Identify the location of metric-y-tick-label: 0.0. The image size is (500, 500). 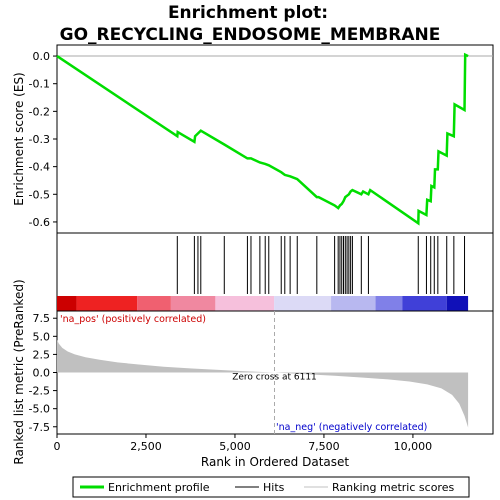
(42, 373).